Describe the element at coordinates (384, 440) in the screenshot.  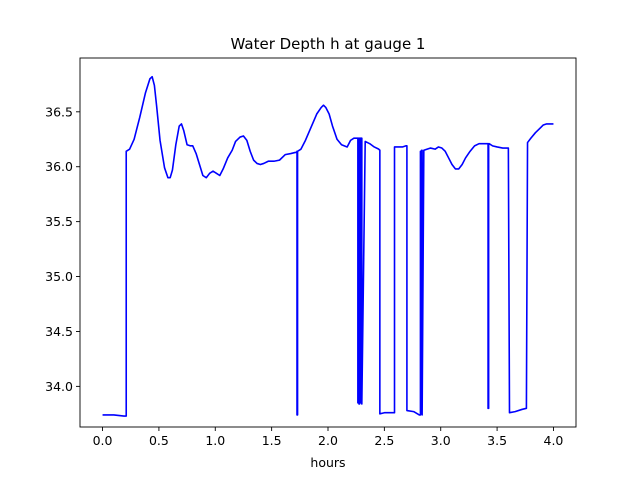
I see `x-tick-label: 2.5` at that location.